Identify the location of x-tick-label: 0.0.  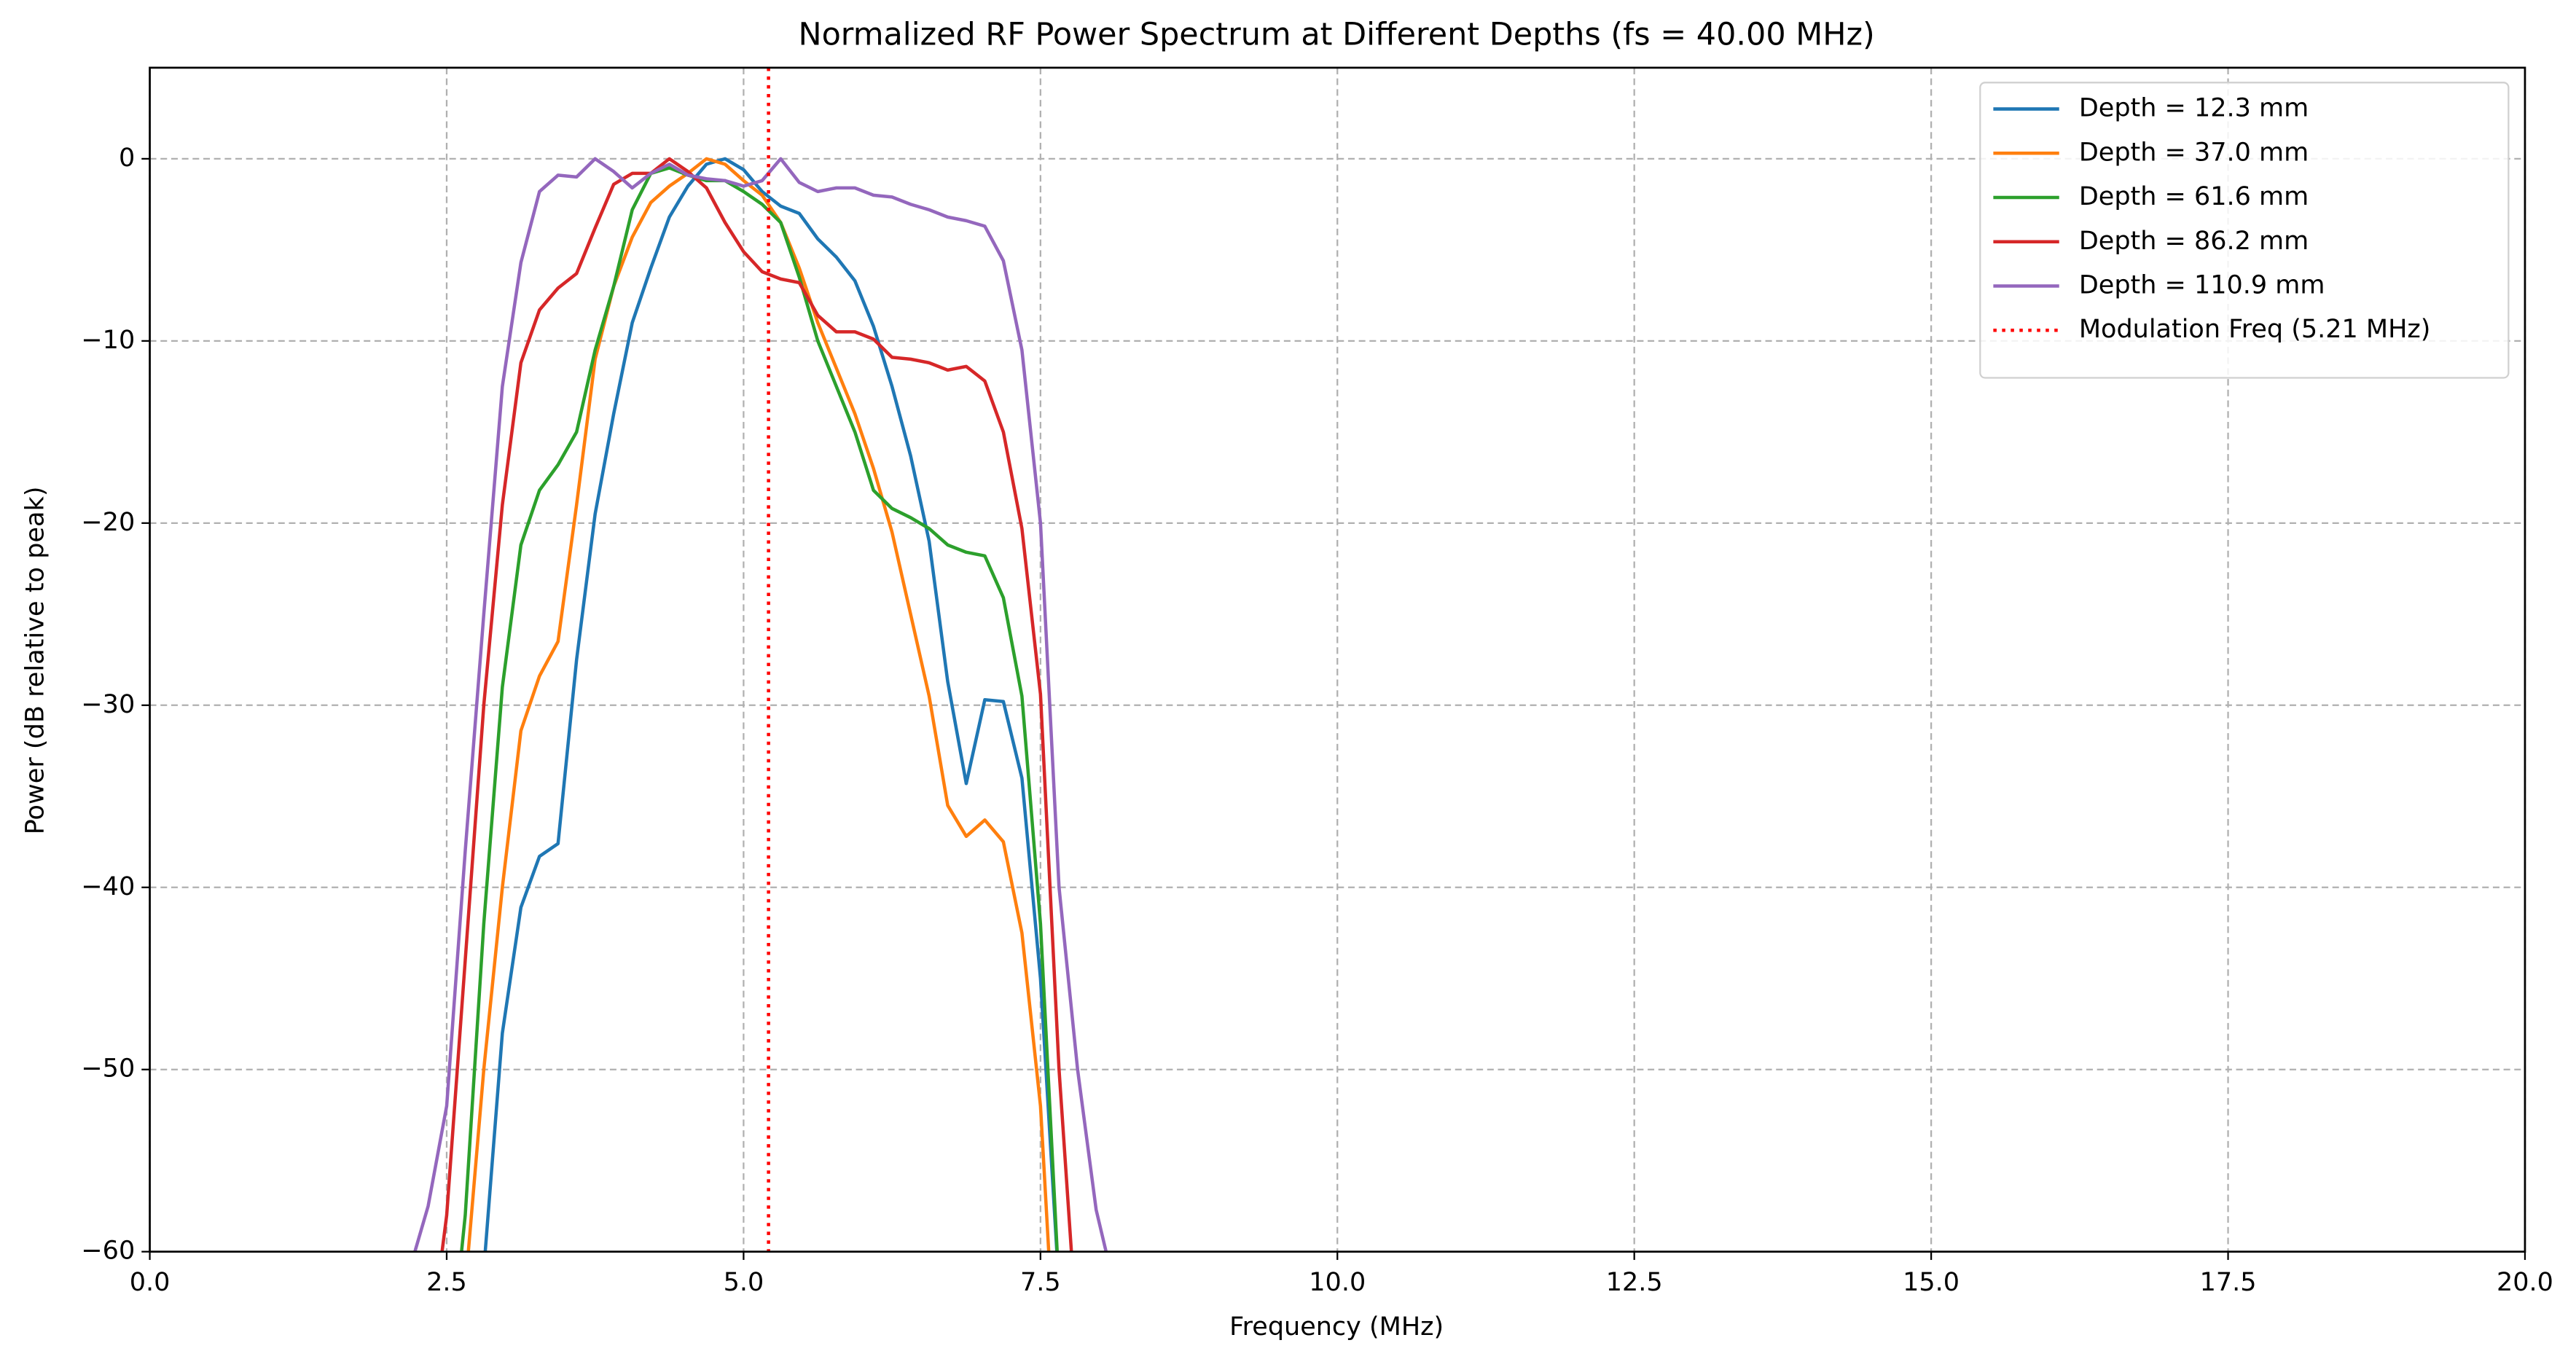
(150, 1282).